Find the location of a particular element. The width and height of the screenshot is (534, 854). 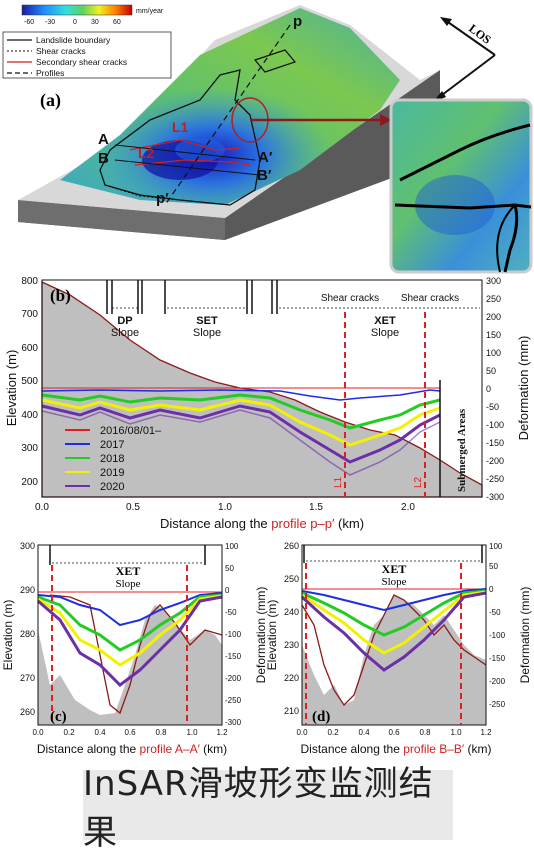

submerged-label: Submerged Areas is located at coordinates (462, 450).